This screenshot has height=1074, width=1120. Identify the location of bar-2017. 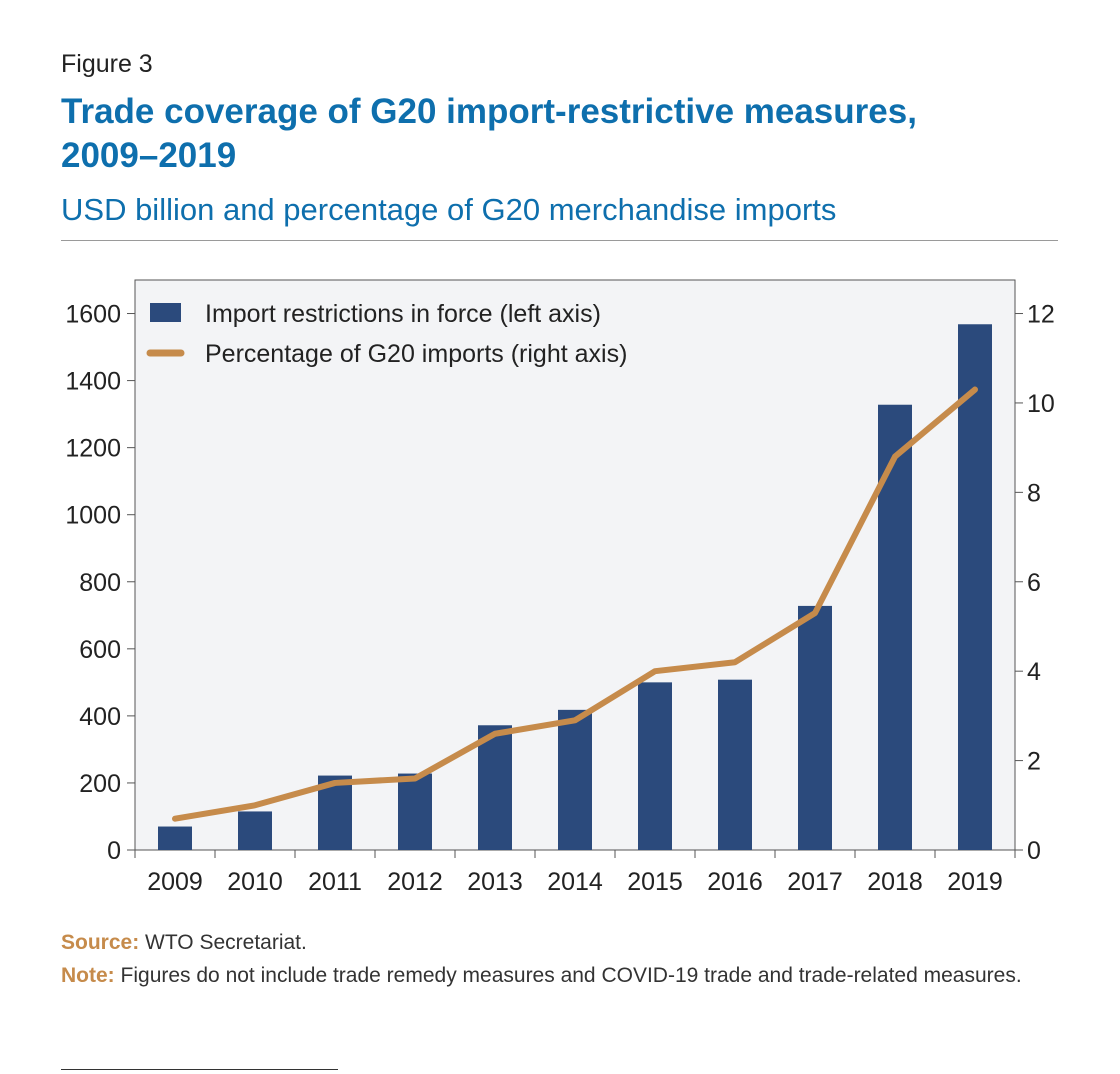
(815, 727).